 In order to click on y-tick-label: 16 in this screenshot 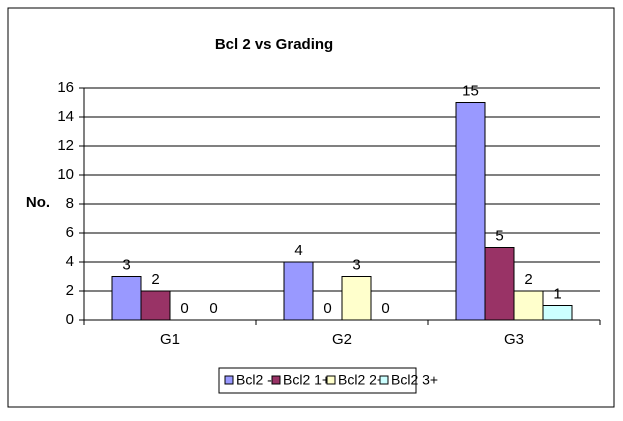, I will do `click(65, 87)`.